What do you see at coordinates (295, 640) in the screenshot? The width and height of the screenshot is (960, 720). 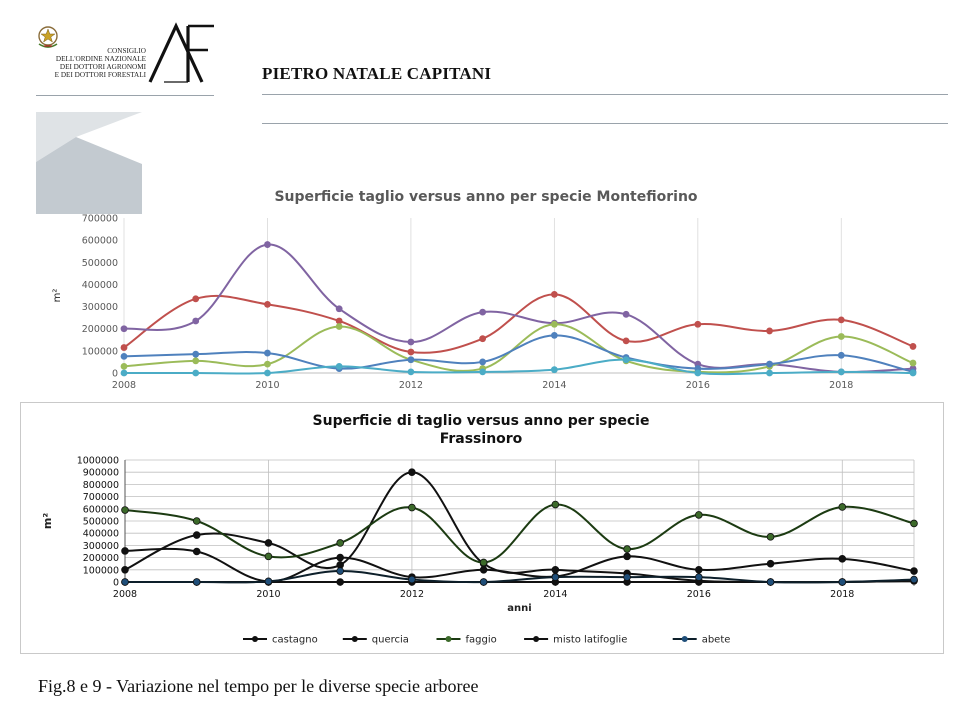 I see `legend-label: castagno` at bounding box center [295, 640].